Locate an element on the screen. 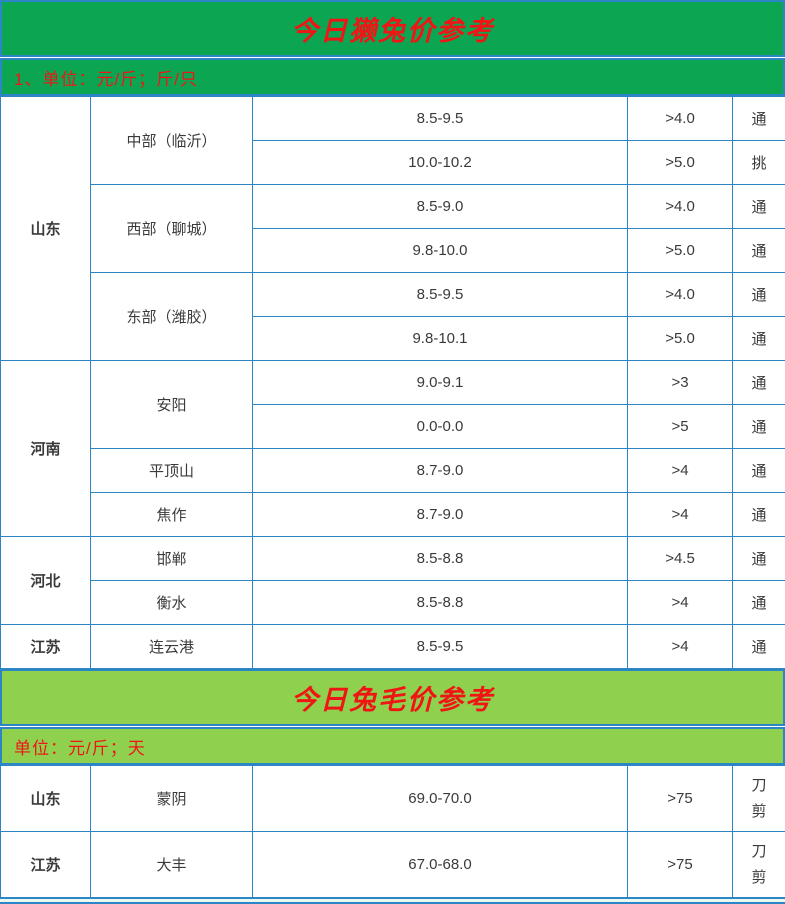 This screenshot has height=904, width=785. fur-unit-note: 单位：元/斤；天 is located at coordinates (80, 746).